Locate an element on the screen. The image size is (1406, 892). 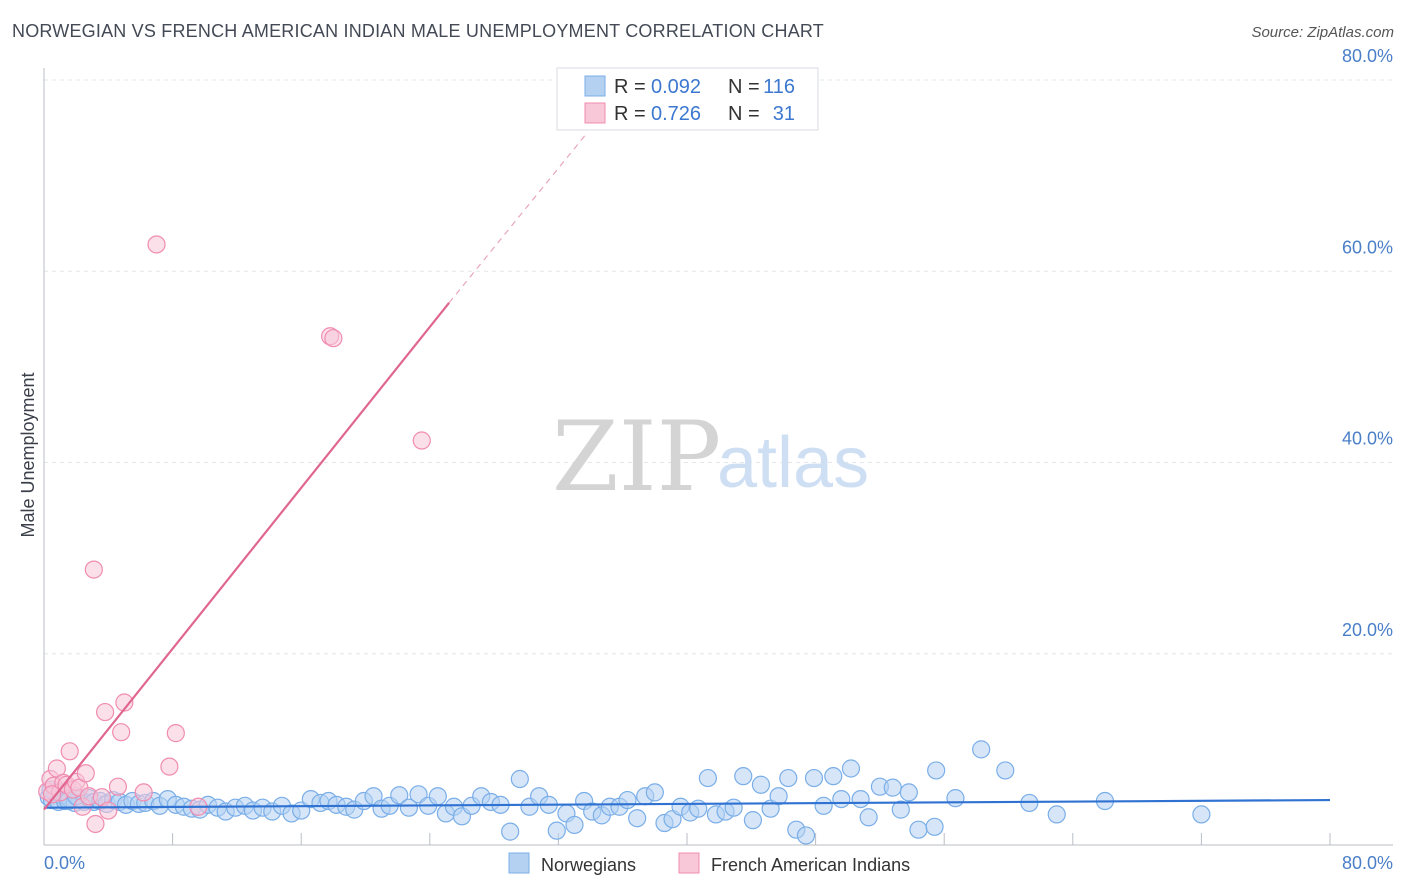
stats-swatch-blue is located at coordinates (595, 86).